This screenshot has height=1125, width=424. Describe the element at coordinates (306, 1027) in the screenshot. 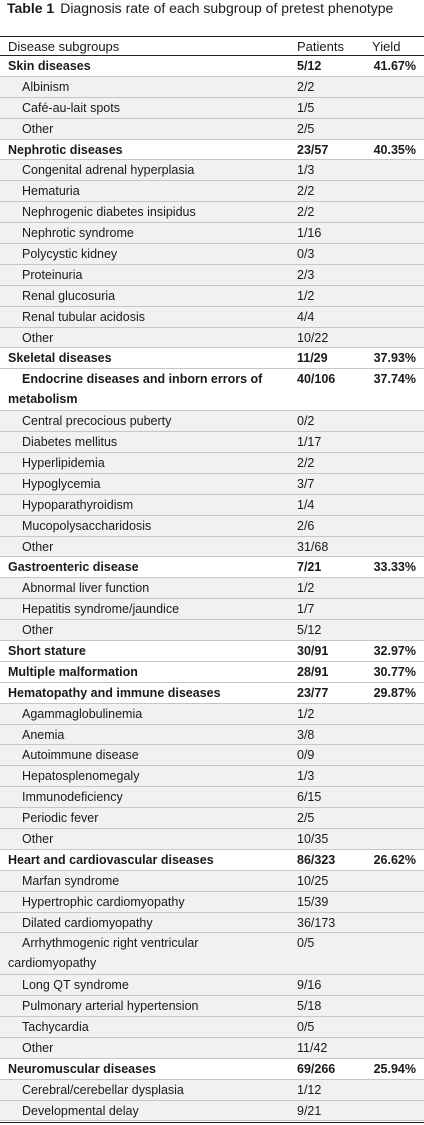

I see `row-patients: 0/5` at that location.